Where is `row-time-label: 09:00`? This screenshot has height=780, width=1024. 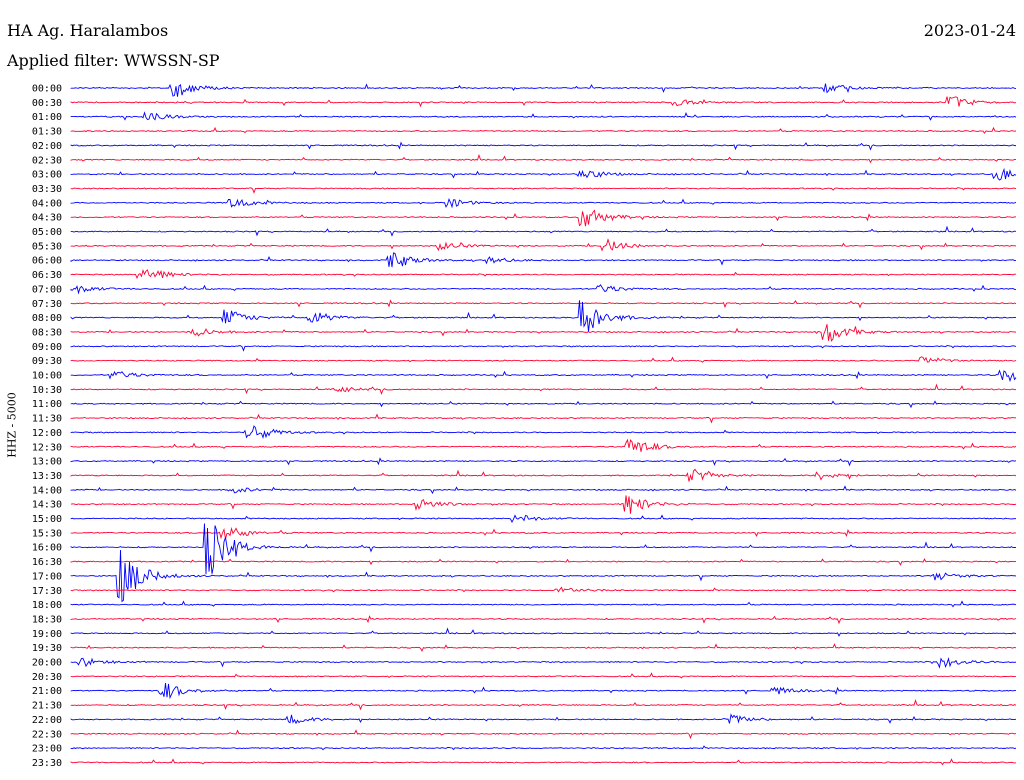
row-time-label: 09:00 is located at coordinates (47, 347).